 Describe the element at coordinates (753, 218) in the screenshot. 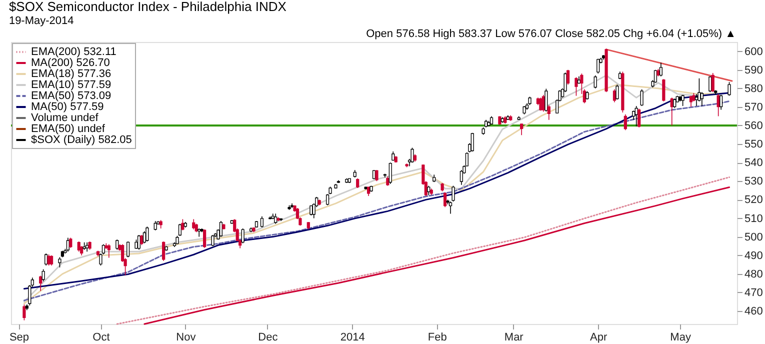

I see `y-tick-label: 510` at that location.